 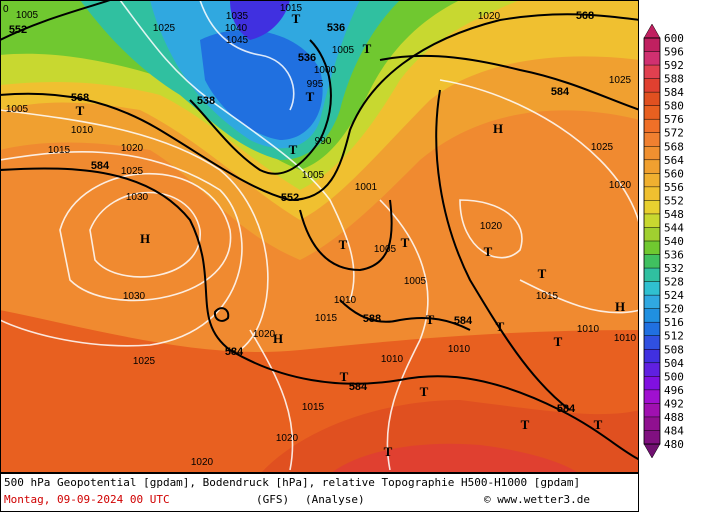 I want to click on caption-run: (Analyse), so click(x=335, y=499).